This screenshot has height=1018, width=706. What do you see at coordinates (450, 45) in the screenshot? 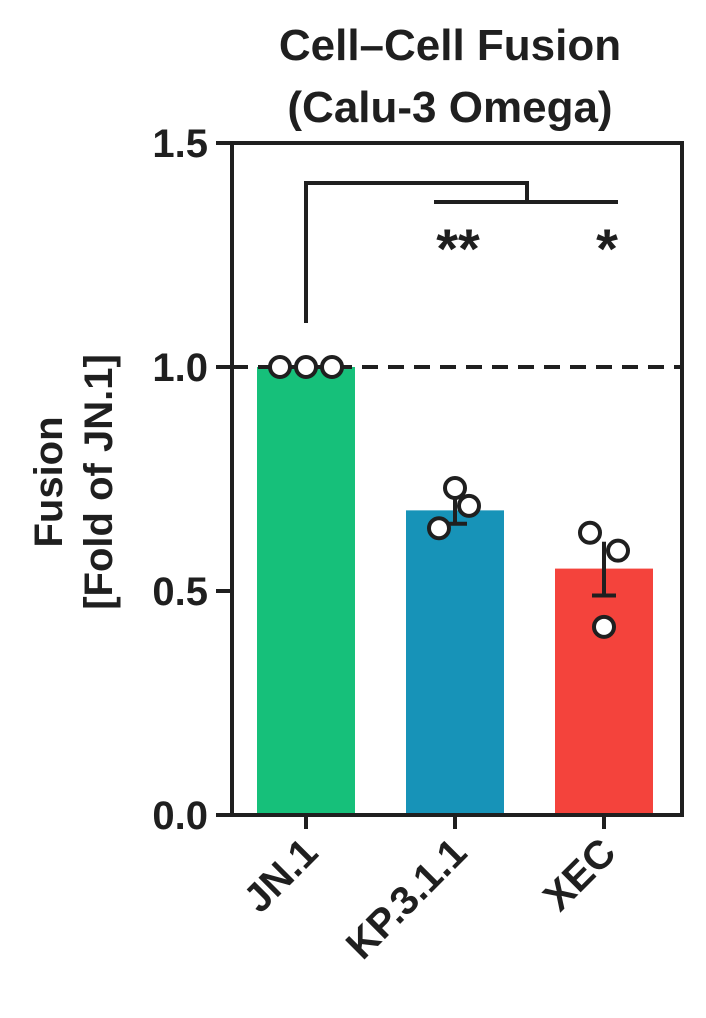
I see `chart-title-line-1: Cell–Cell Fusion` at bounding box center [450, 45].